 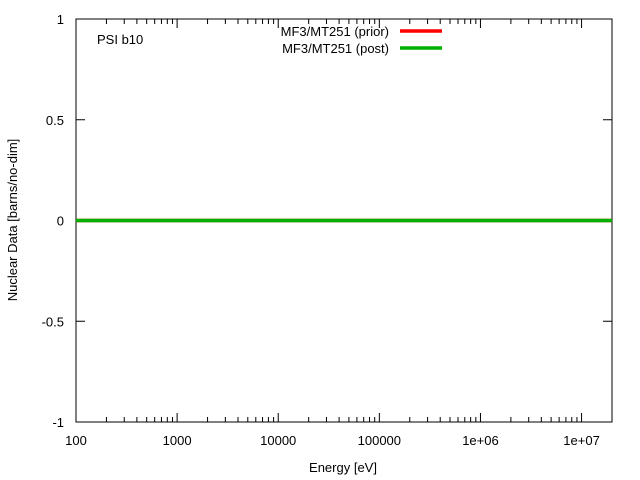 What do you see at coordinates (379, 440) in the screenshot?
I see `x-tick-label: 100000` at bounding box center [379, 440].